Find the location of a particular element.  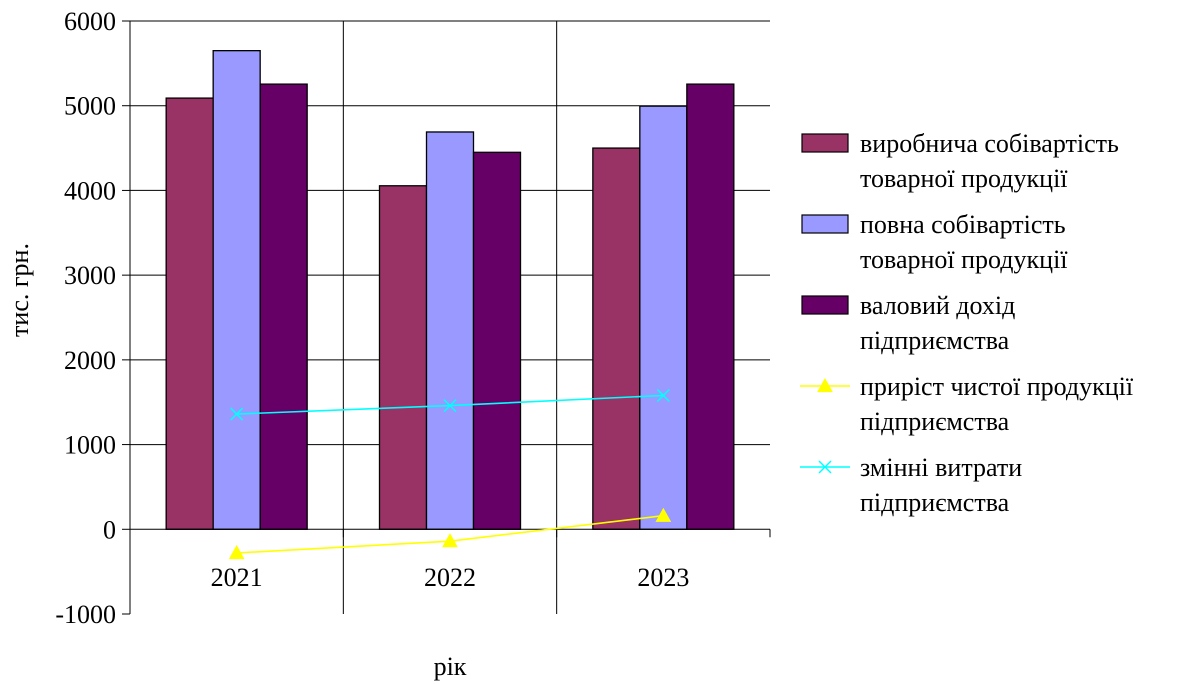

y-tick-label: 0 is located at coordinates (109, 529).